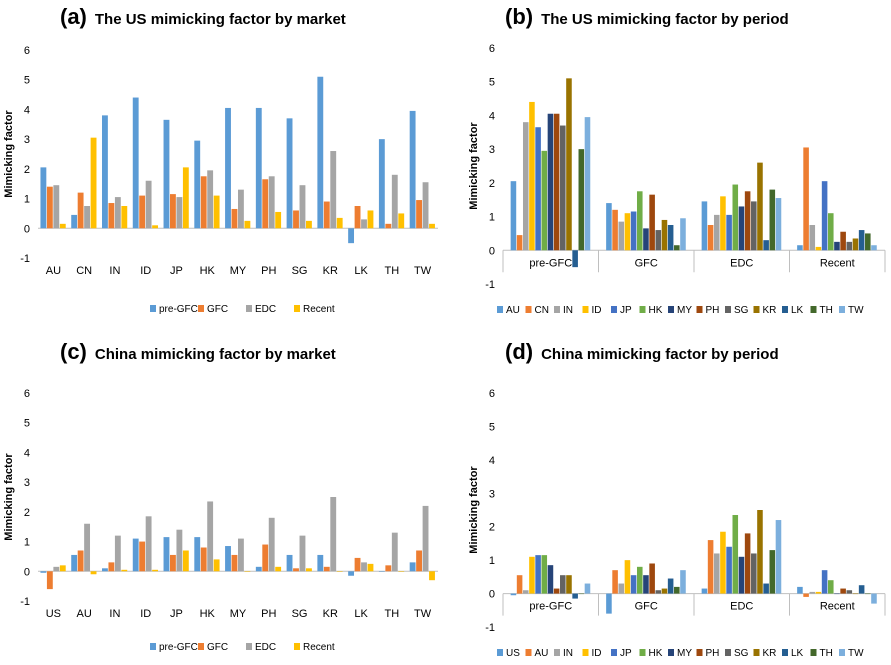  Describe the element at coordinates (73, 16) in the screenshot. I see `panel-label: (a)` at that location.